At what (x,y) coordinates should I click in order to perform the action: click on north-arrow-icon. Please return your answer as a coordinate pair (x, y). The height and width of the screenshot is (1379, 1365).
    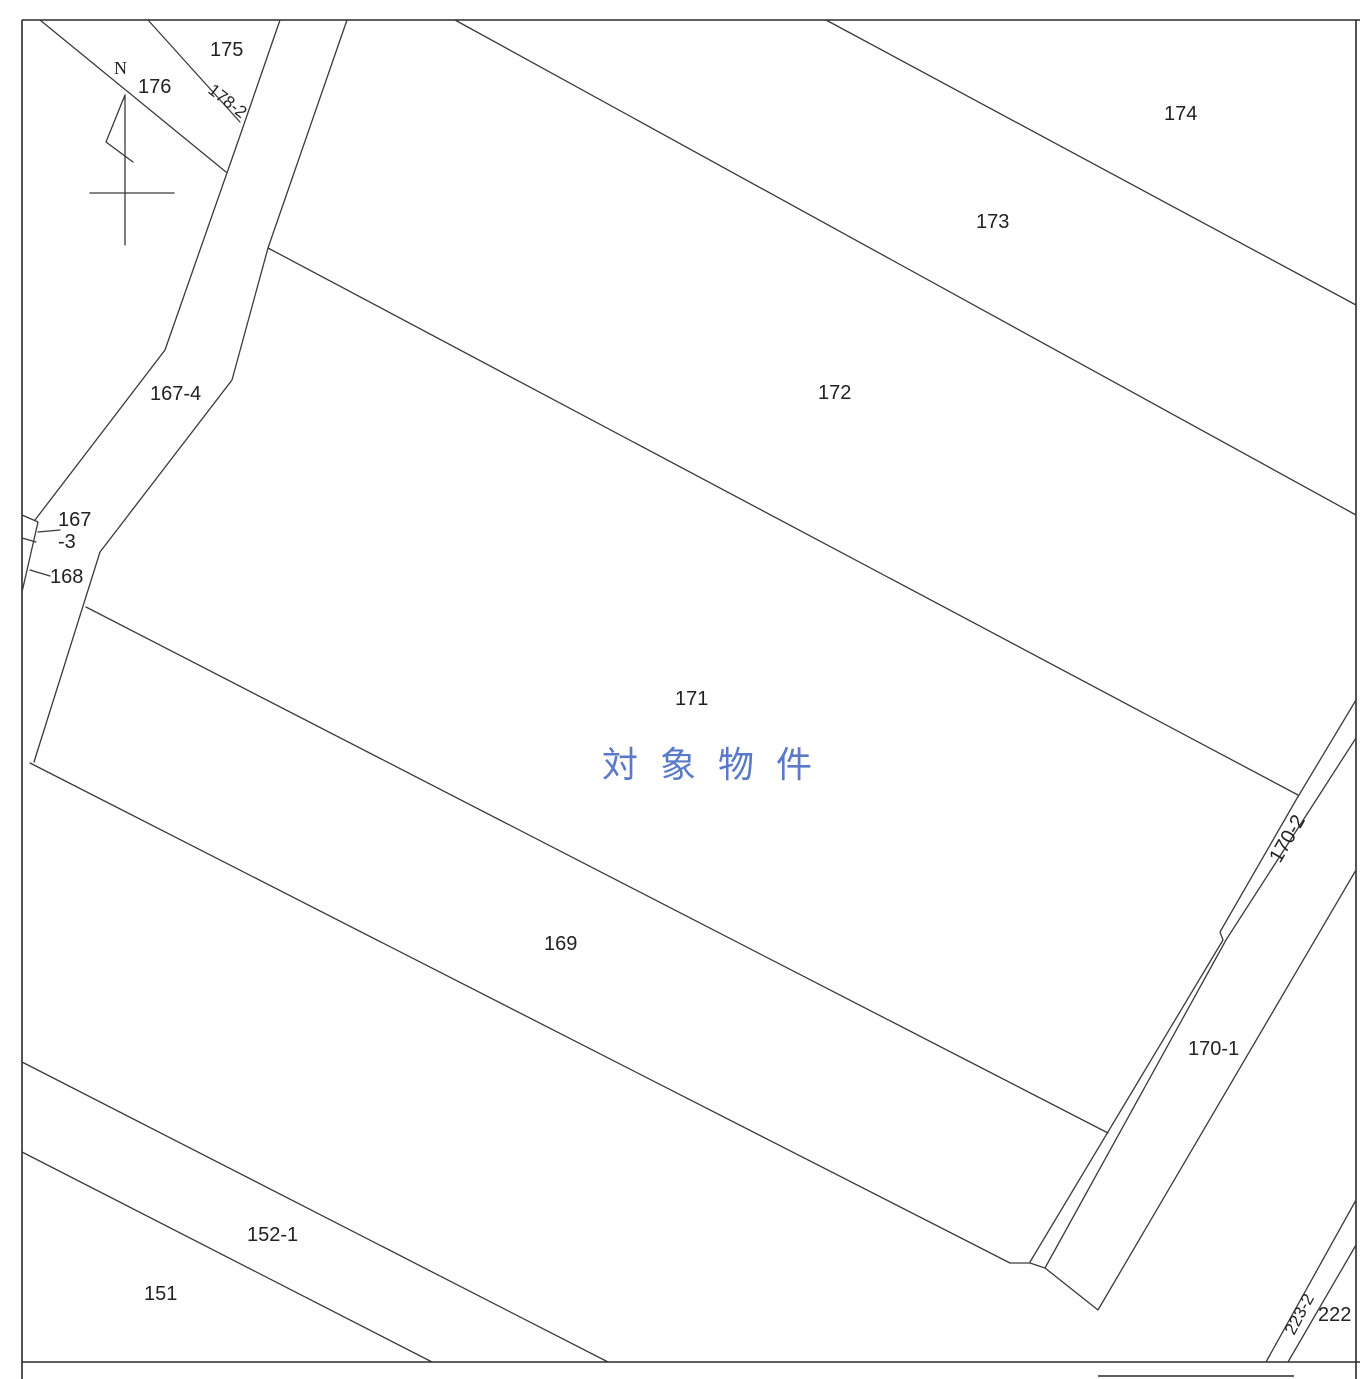
    Looking at the image, I should click on (132, 170).